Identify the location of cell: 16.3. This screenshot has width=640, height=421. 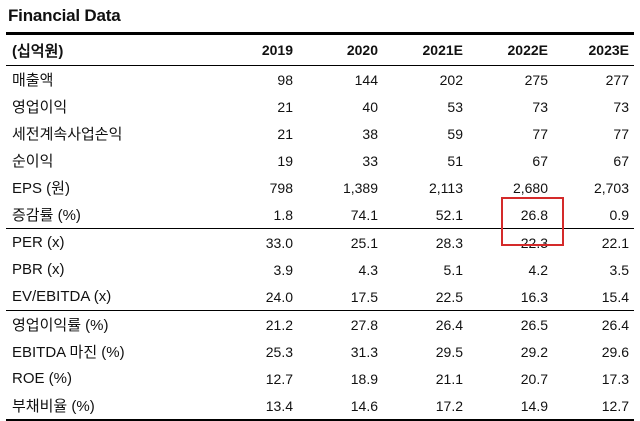
(534, 296).